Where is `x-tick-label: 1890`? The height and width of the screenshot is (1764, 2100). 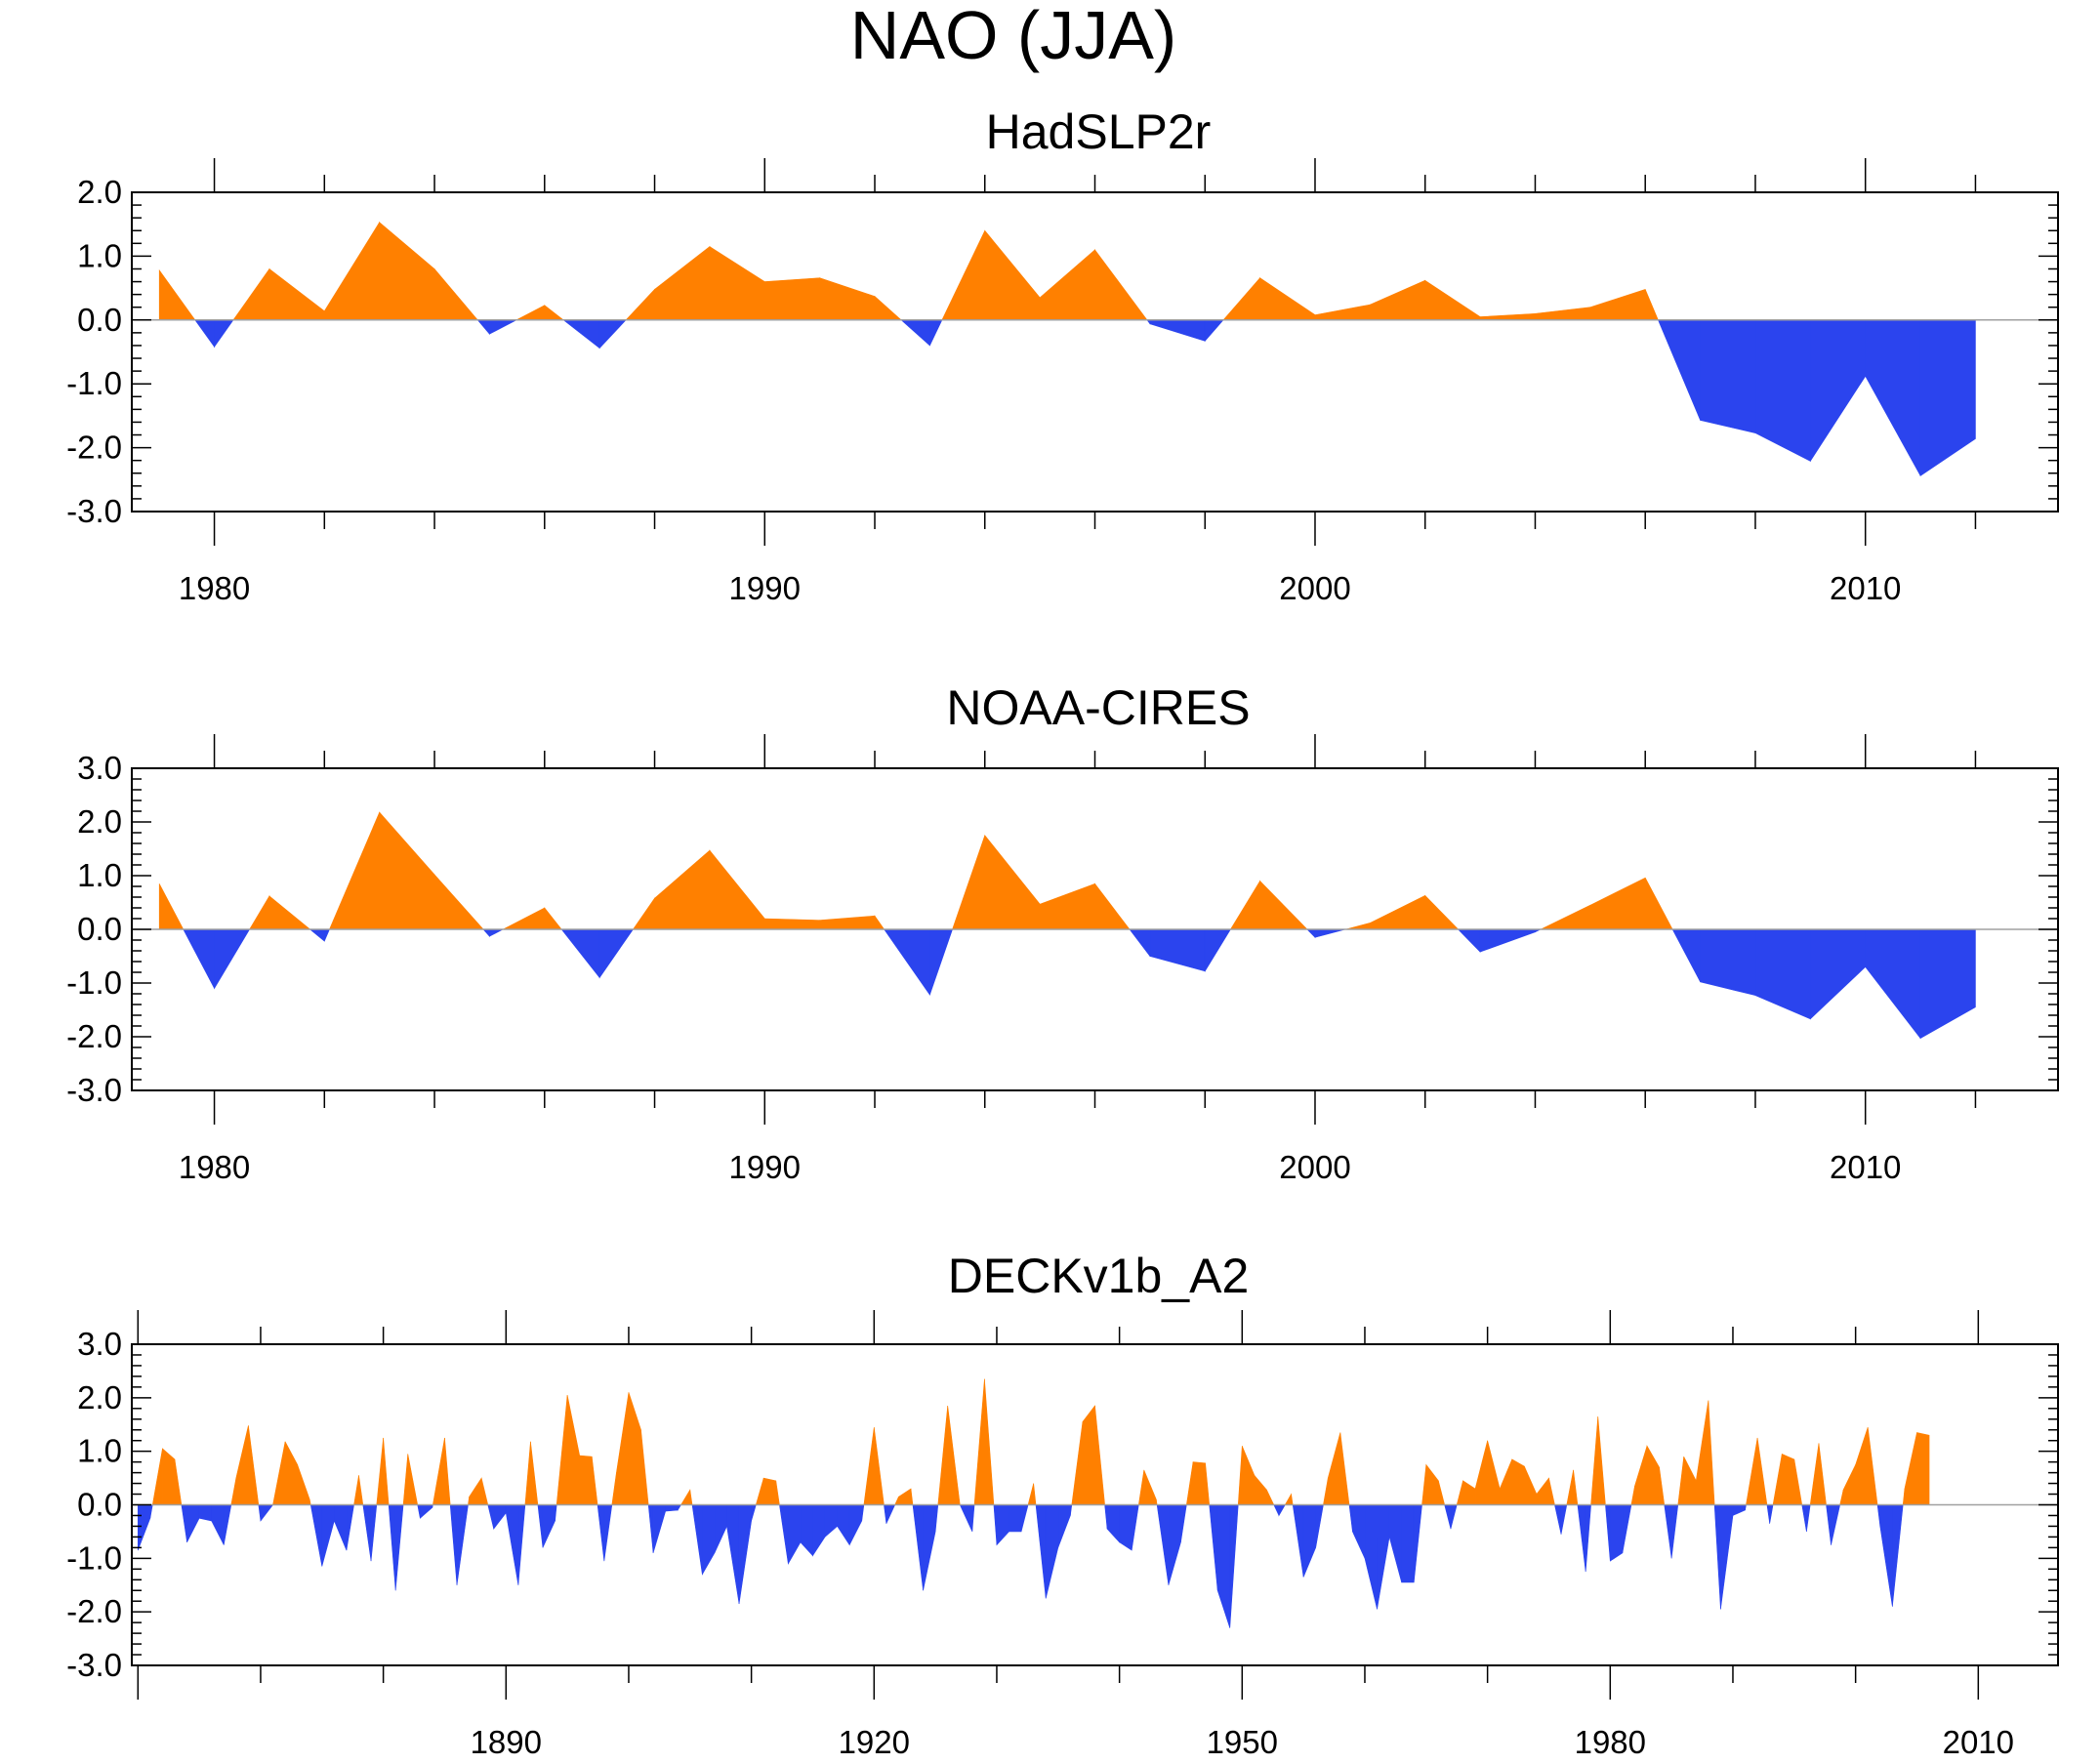
x-tick-label: 1890 is located at coordinates (507, 1742).